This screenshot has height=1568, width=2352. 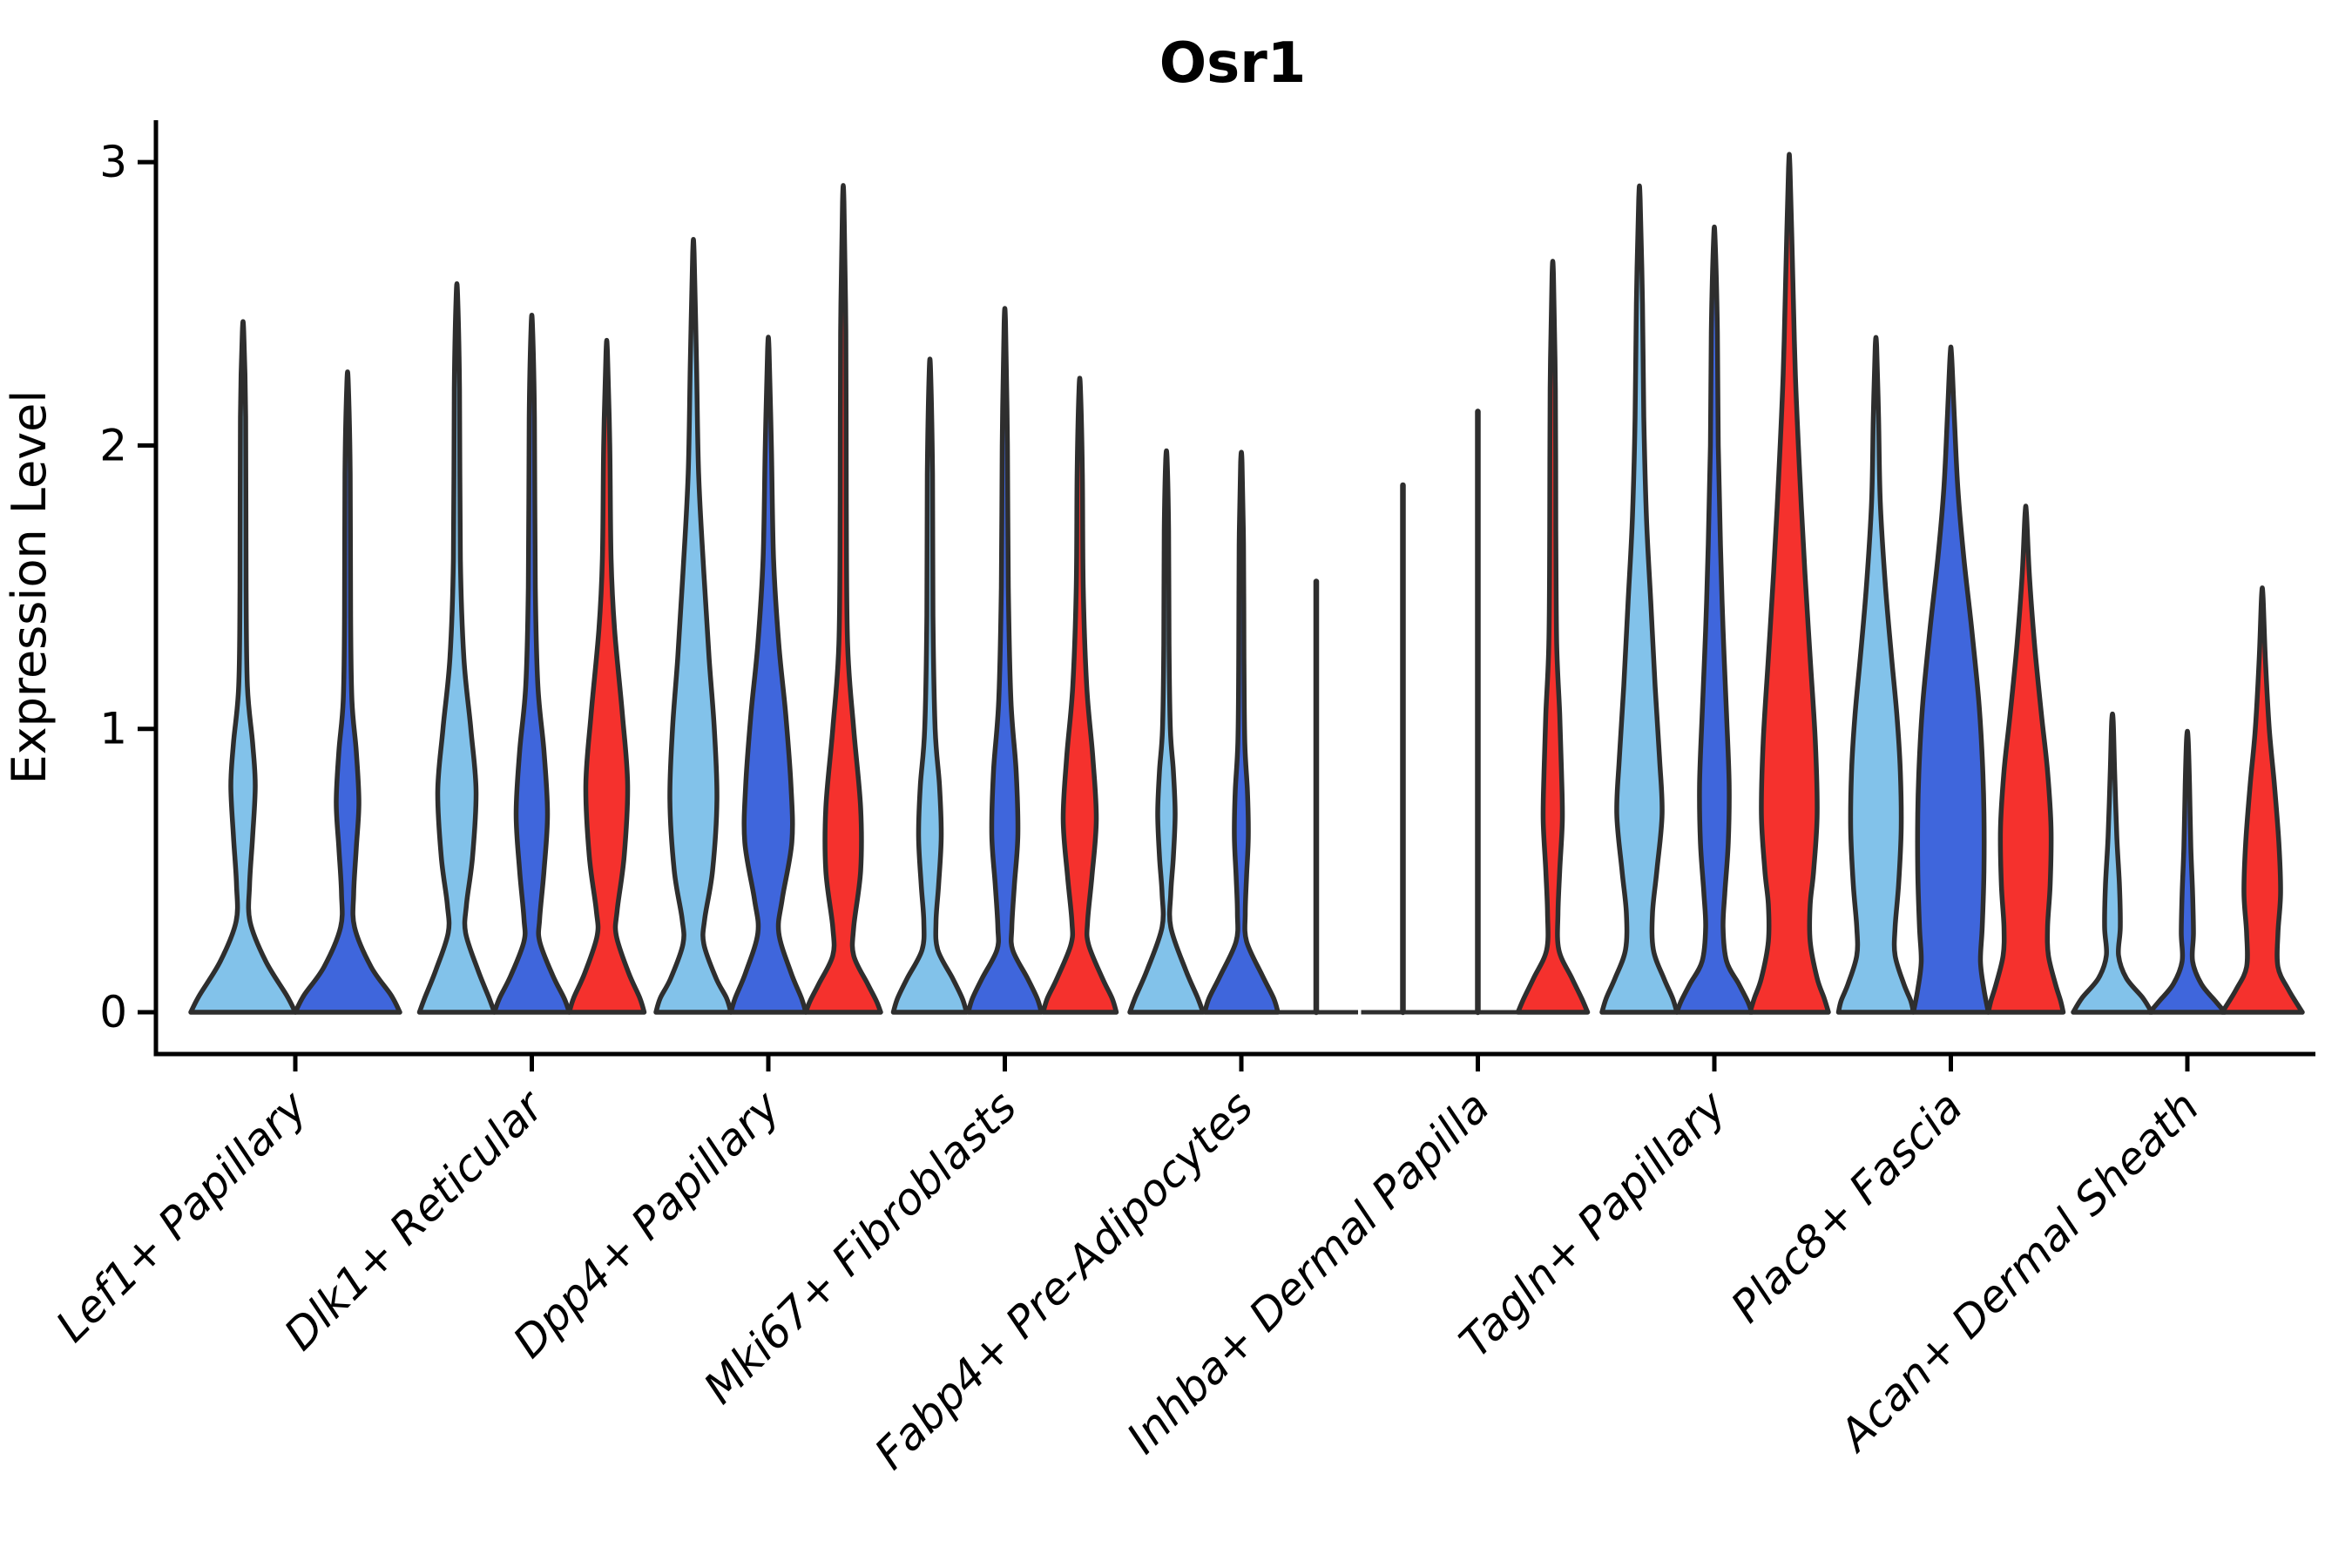 What do you see at coordinates (415, 1219) in the screenshot?
I see `x-category-label: Dlk1+ Reticular` at bounding box center [415, 1219].